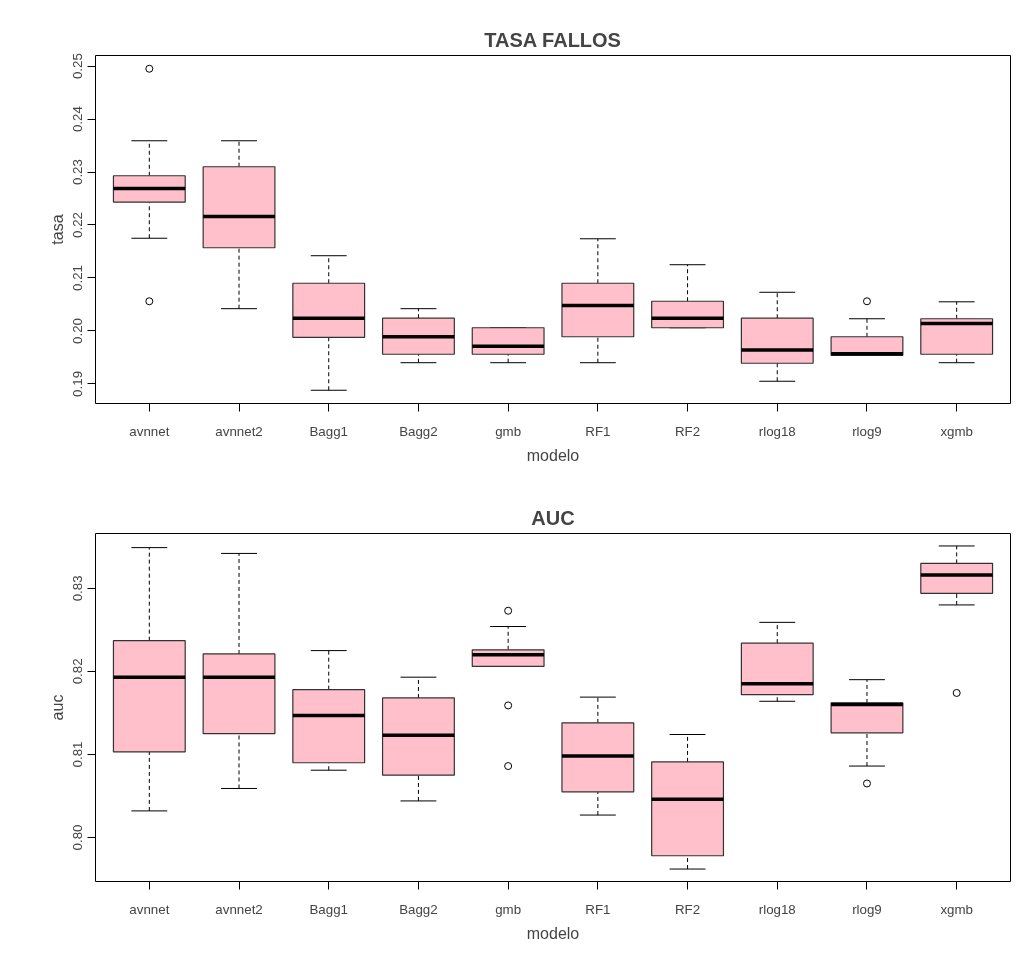 The height and width of the screenshot is (964, 1019). Describe the element at coordinates (78, 172) in the screenshot. I see `y-tick-label: 0.23` at that location.